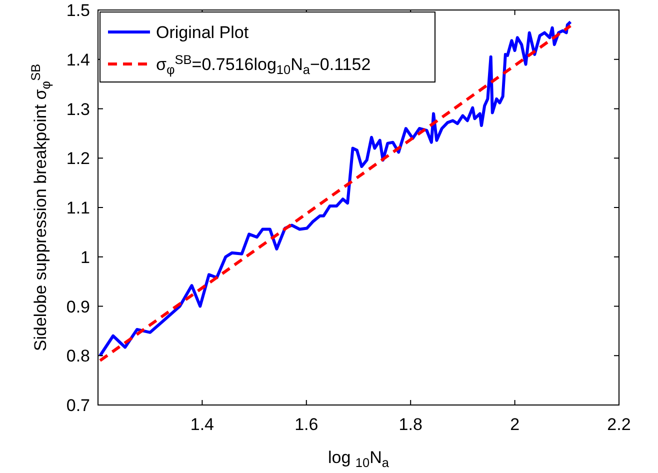 The image size is (658, 473). What do you see at coordinates (515, 424) in the screenshot?
I see `x-tick-label: 2` at bounding box center [515, 424].